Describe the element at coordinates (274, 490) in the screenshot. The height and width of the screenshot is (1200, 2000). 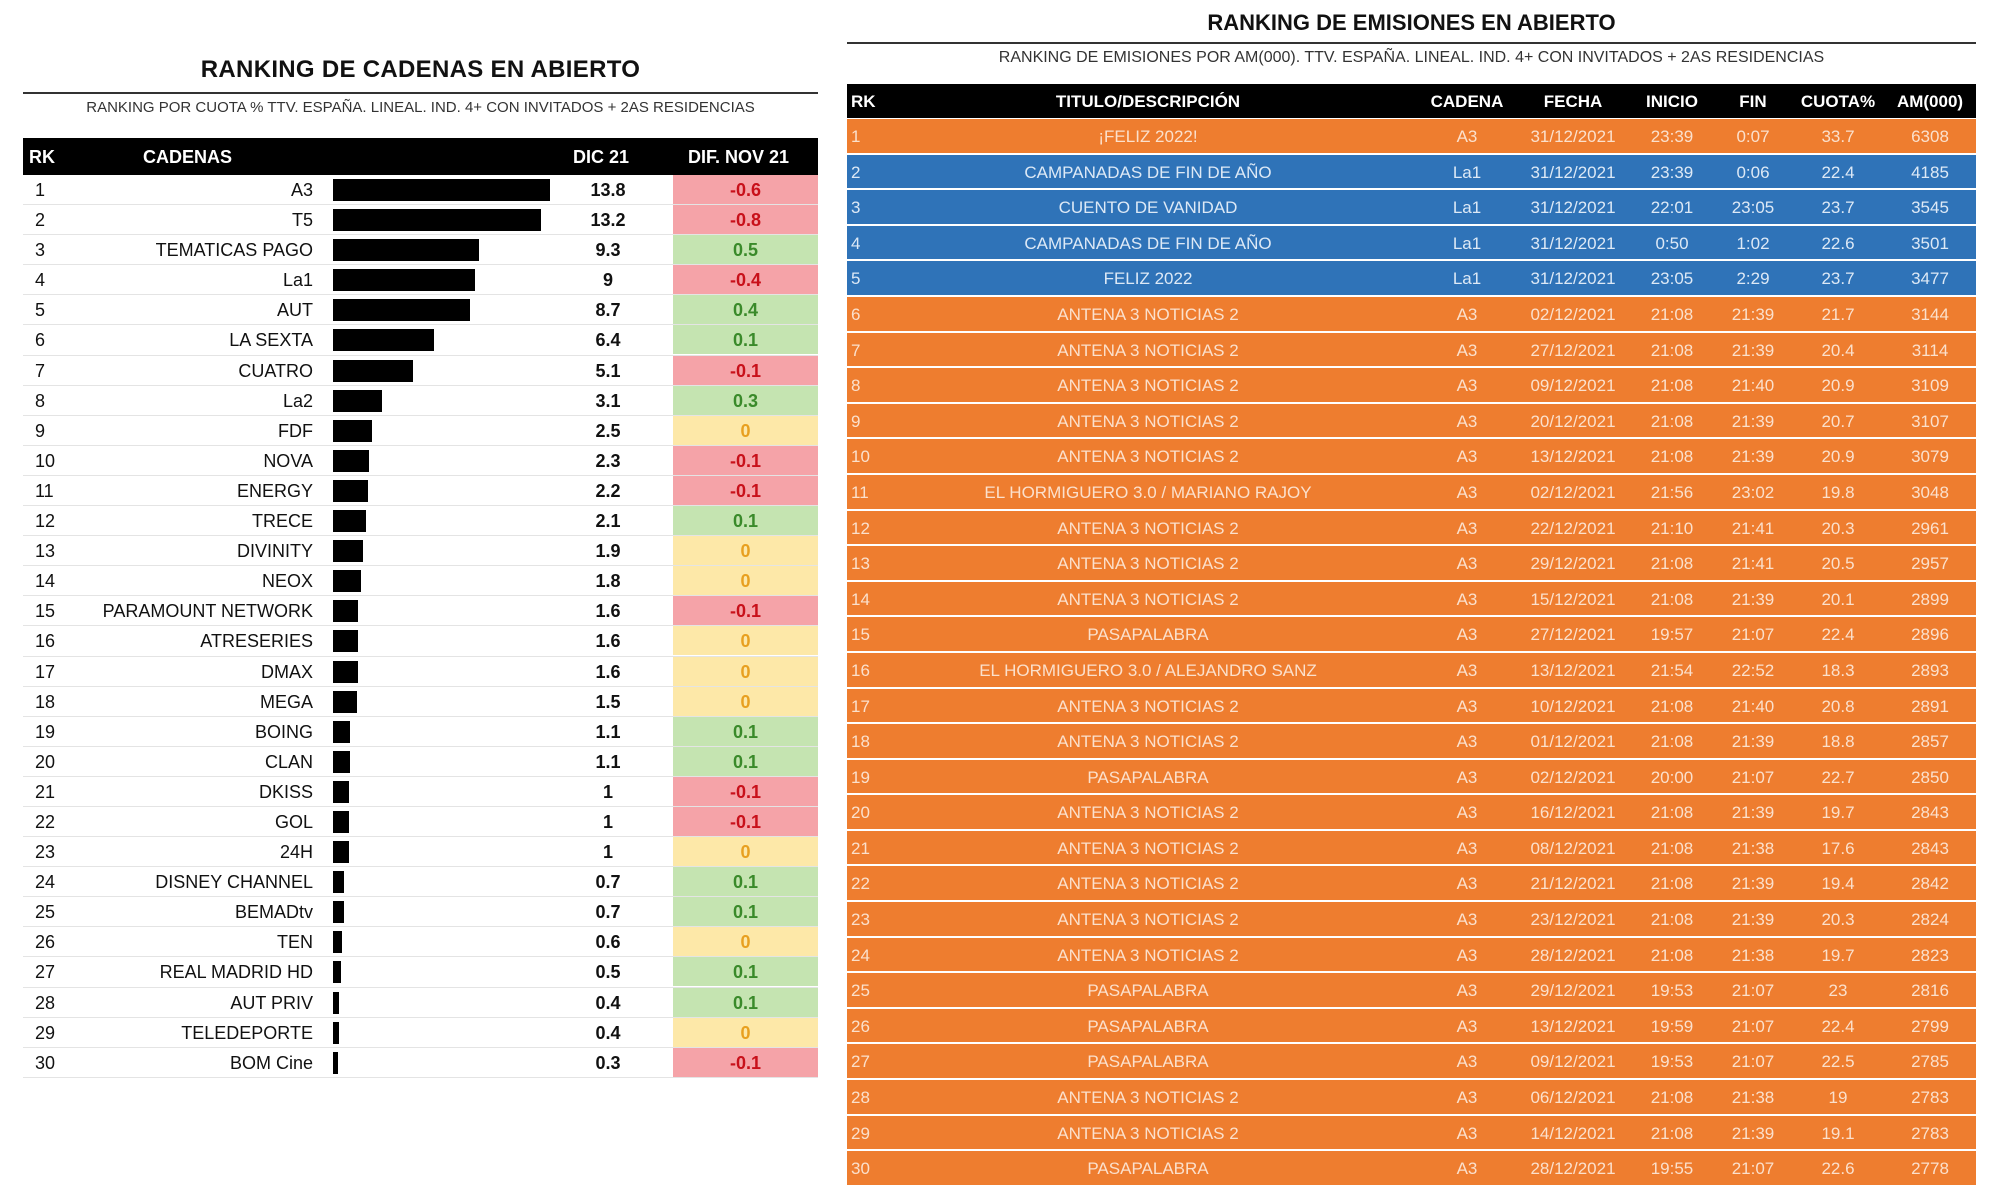
I see `channel-name: ENERGY` at that location.